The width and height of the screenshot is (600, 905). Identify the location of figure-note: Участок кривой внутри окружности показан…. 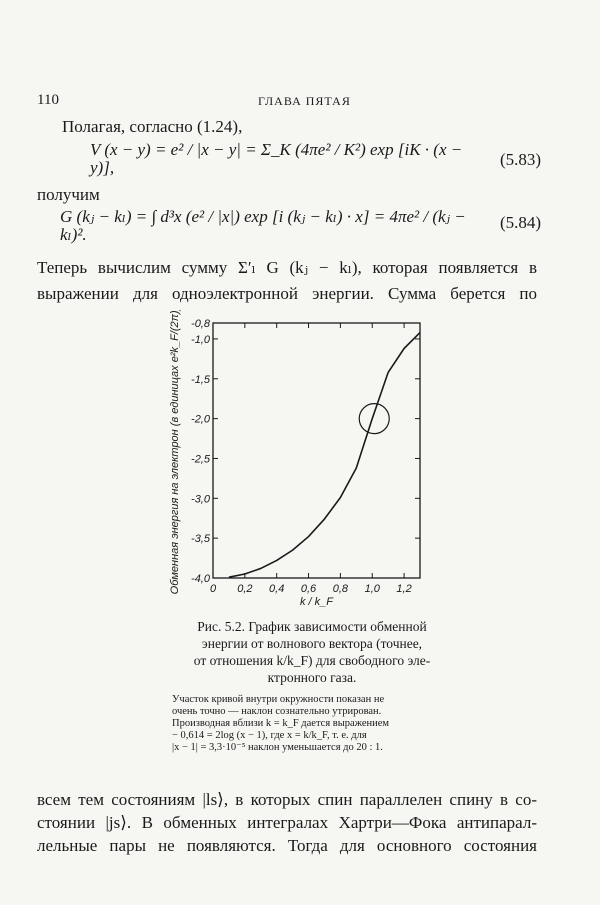
(312, 724).